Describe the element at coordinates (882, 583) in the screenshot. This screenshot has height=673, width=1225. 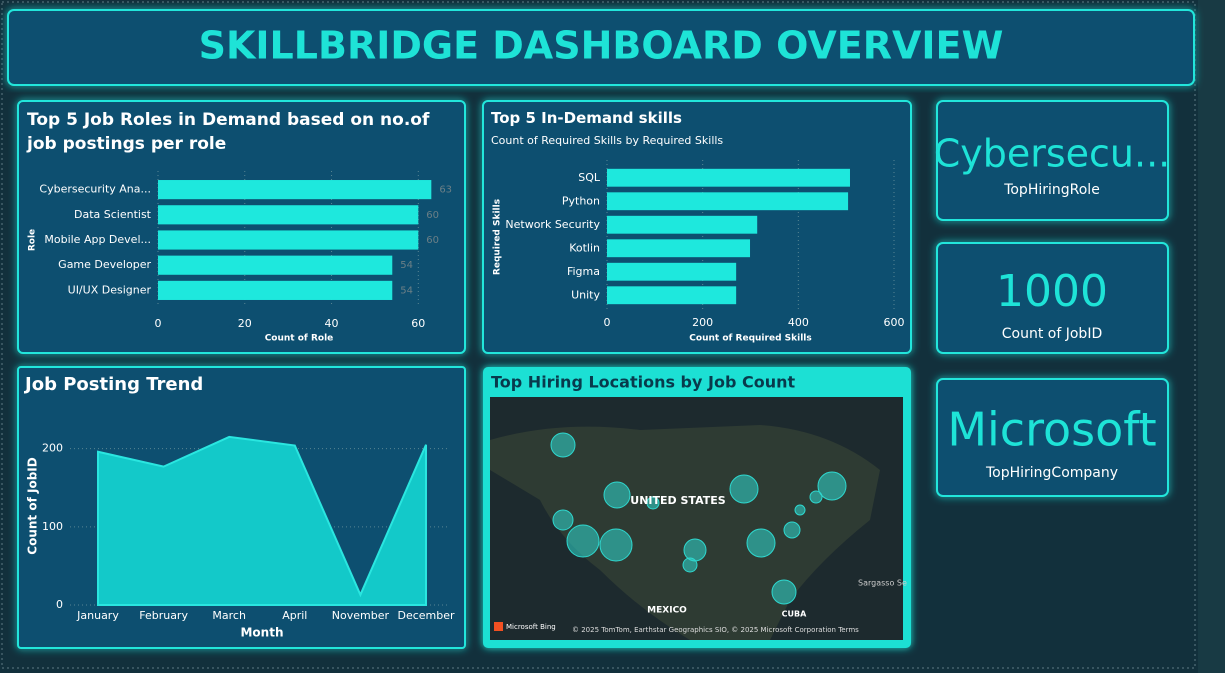
I see `map-label: Sargasso Se` at that location.